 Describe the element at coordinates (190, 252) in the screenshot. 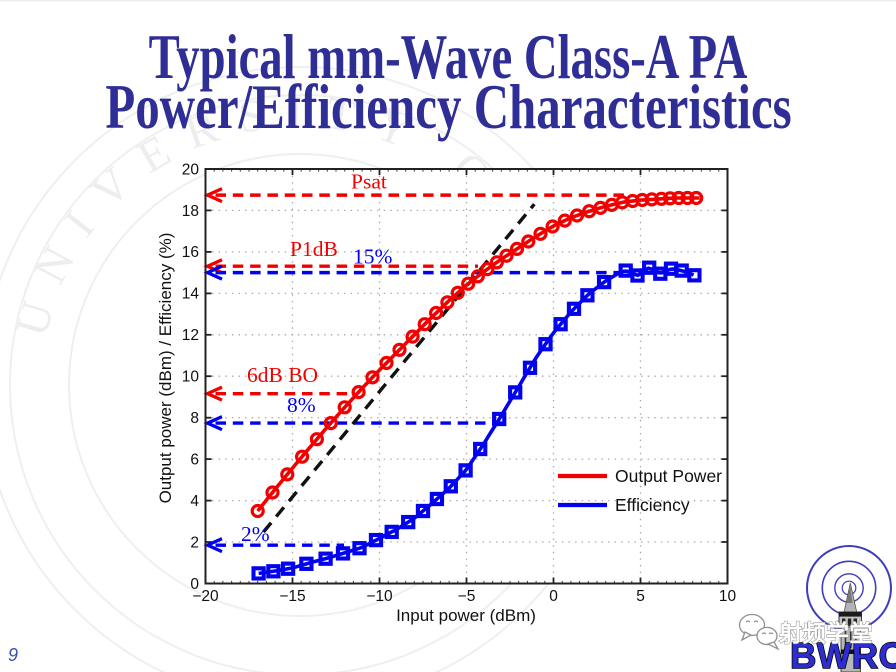

I see `svg-text: 16` at that location.